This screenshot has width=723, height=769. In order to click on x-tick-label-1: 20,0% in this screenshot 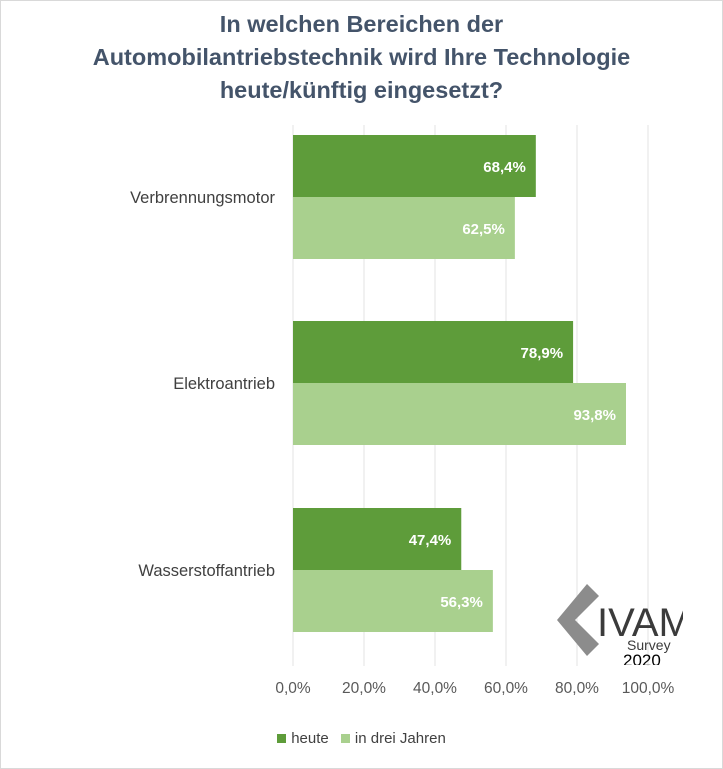, I will do `click(364, 688)`.